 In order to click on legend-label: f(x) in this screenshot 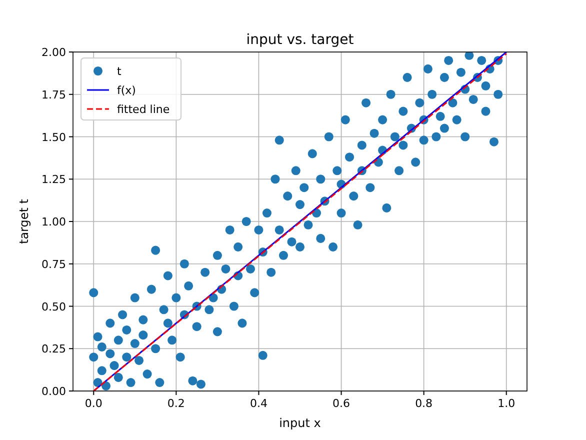, I will do `click(126, 90)`.